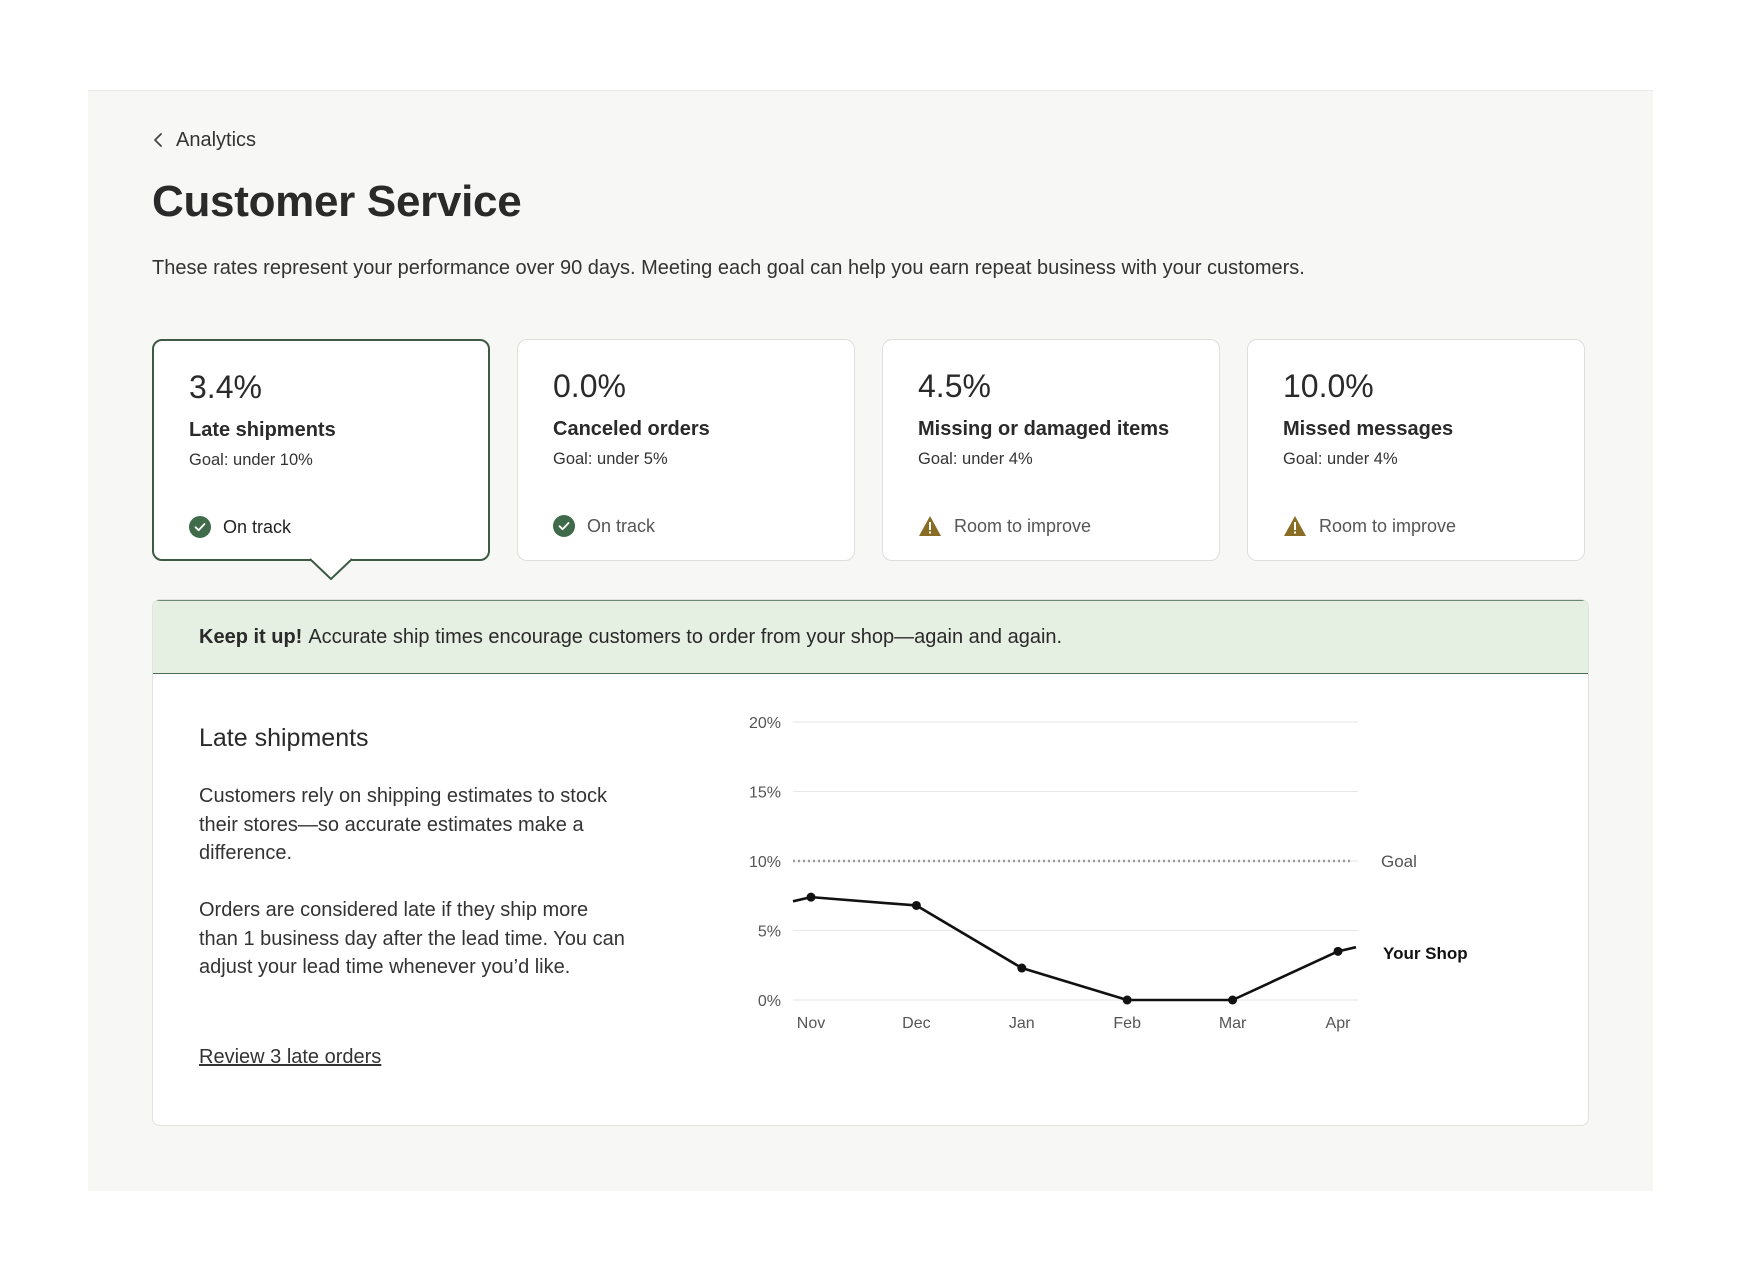 The height and width of the screenshot is (1278, 1742). Describe the element at coordinates (1328, 386) in the screenshot. I see `metric-value: 10.0%` at that location.